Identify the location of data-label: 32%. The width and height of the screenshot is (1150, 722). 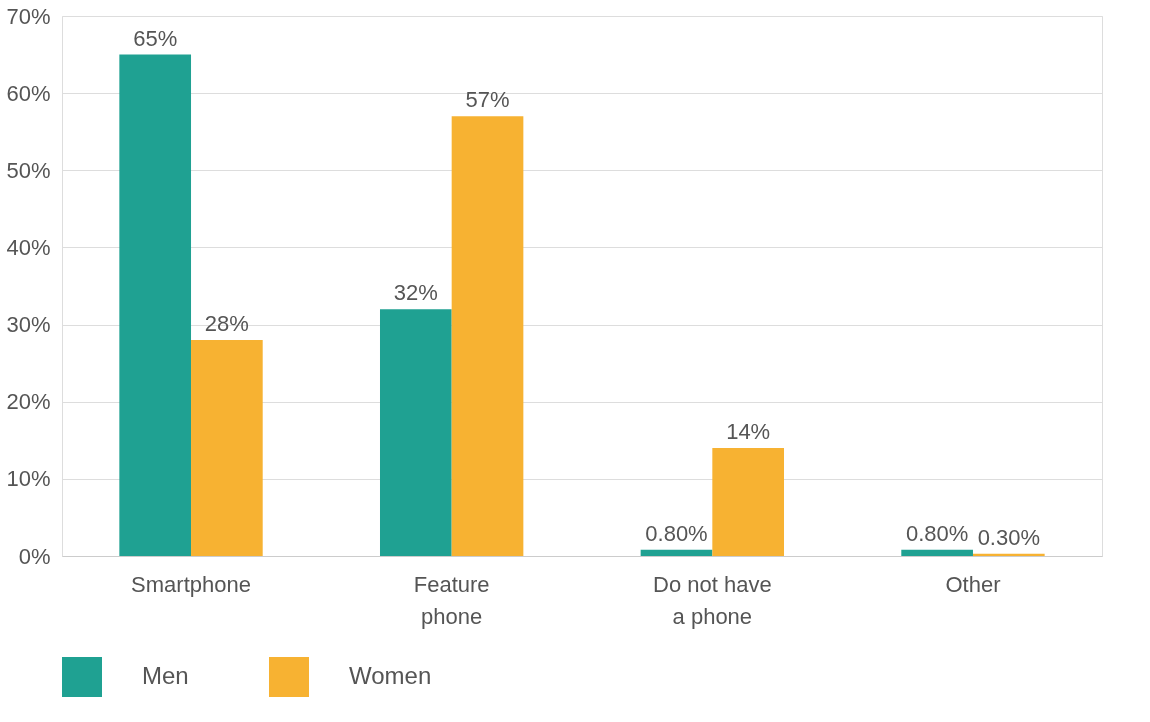
(415, 293).